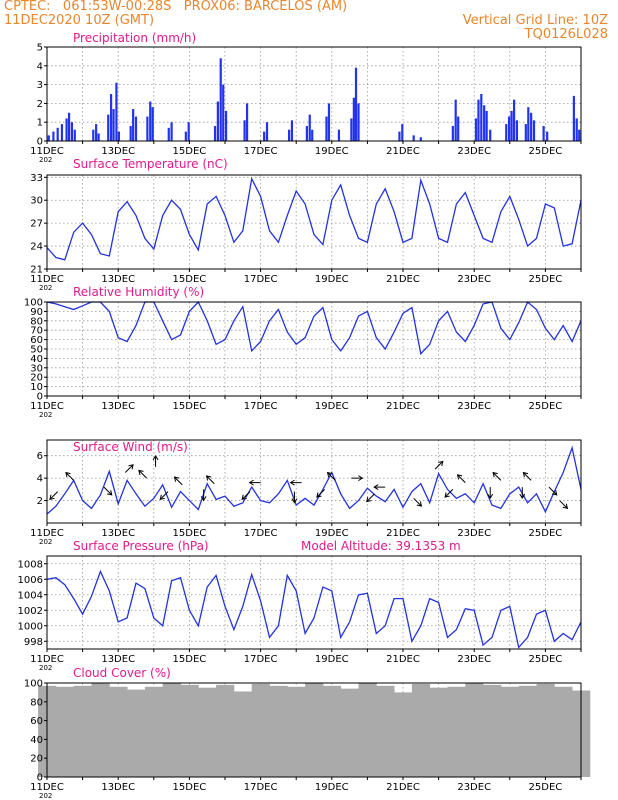 Image resolution: width=618 pixels, height=800 pixels. Describe the element at coordinates (535, 20) in the screenshot. I see `vertical-grid-note: Vertical Grid Line: 10Z` at that location.